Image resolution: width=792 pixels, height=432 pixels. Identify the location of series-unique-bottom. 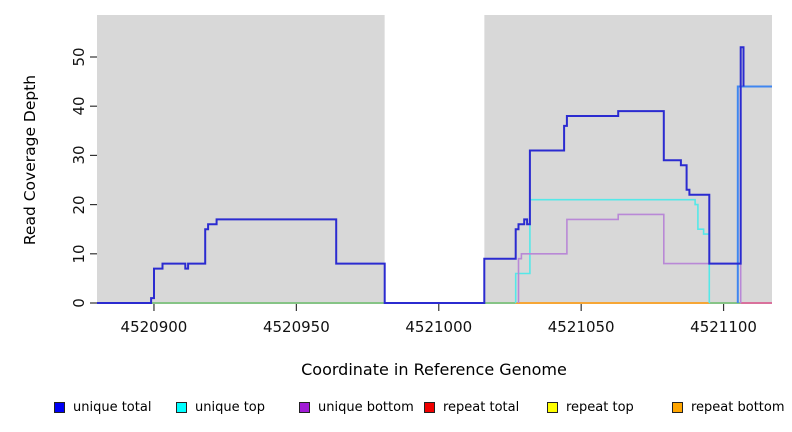
(629, 258).